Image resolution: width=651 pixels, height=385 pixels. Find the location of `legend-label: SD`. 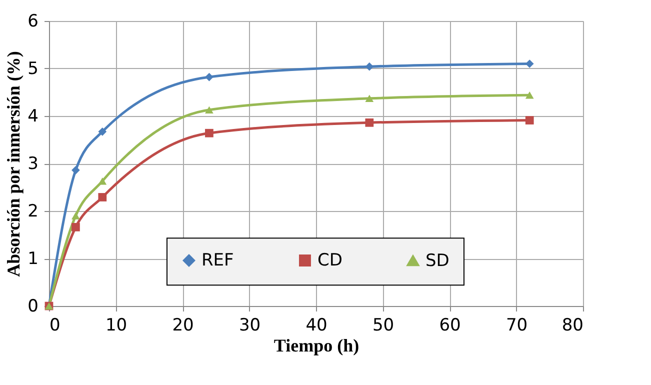

legend-label: SD is located at coordinates (437, 260).